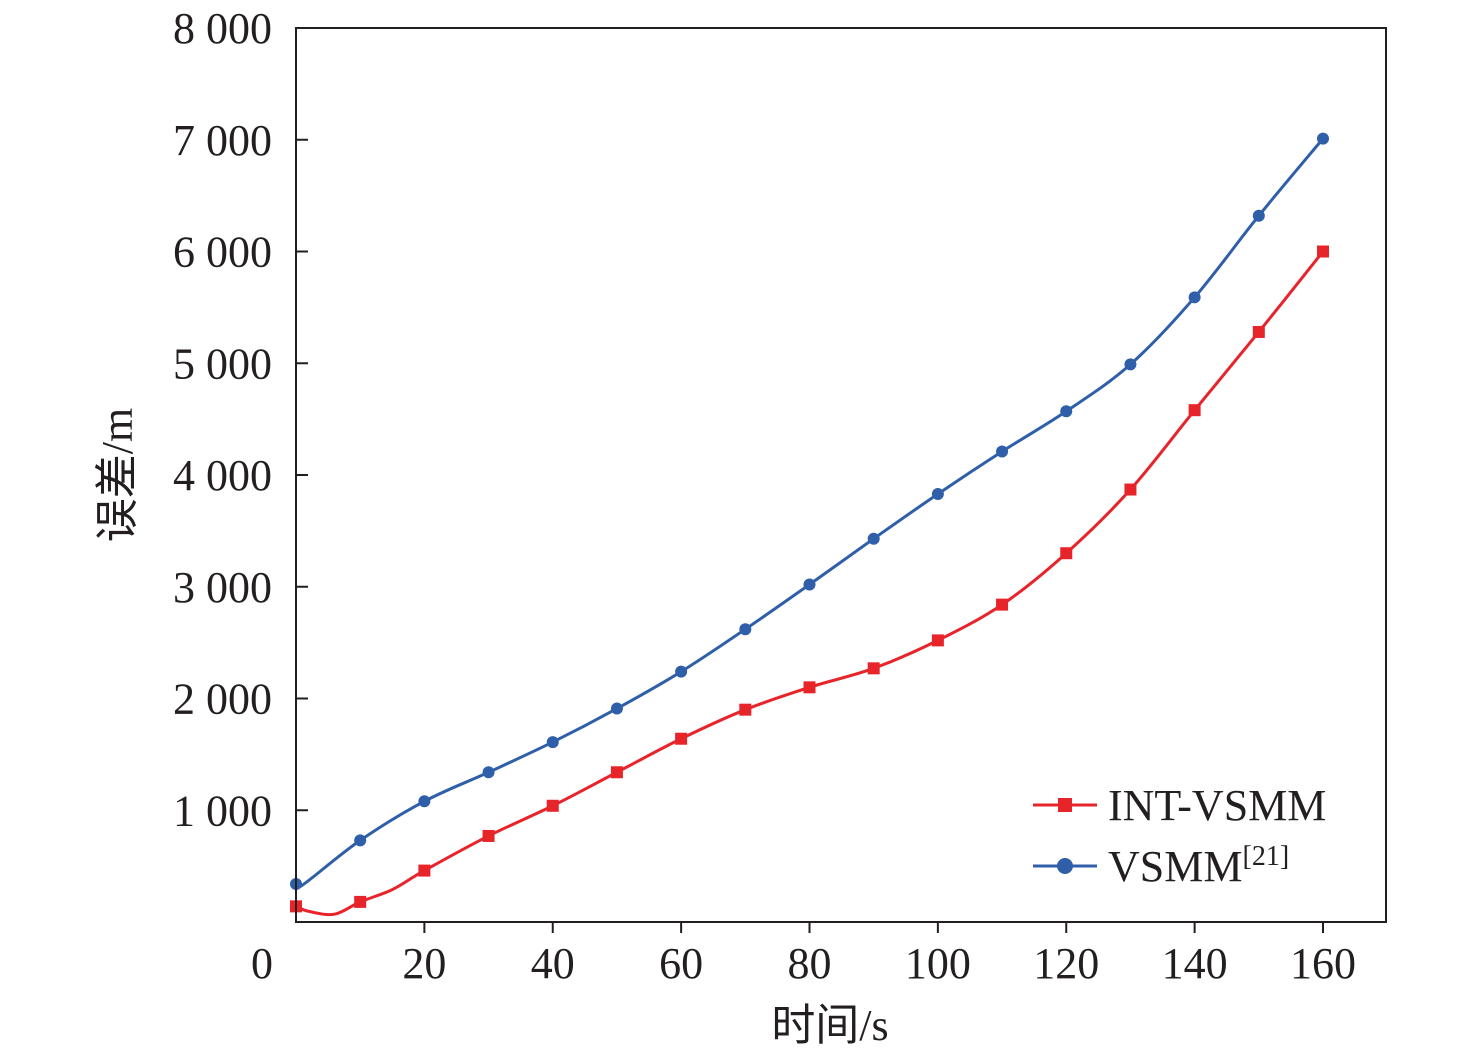 The height and width of the screenshot is (1057, 1476). I want to click on x-tick-label-140: 140, so click(1195, 963).